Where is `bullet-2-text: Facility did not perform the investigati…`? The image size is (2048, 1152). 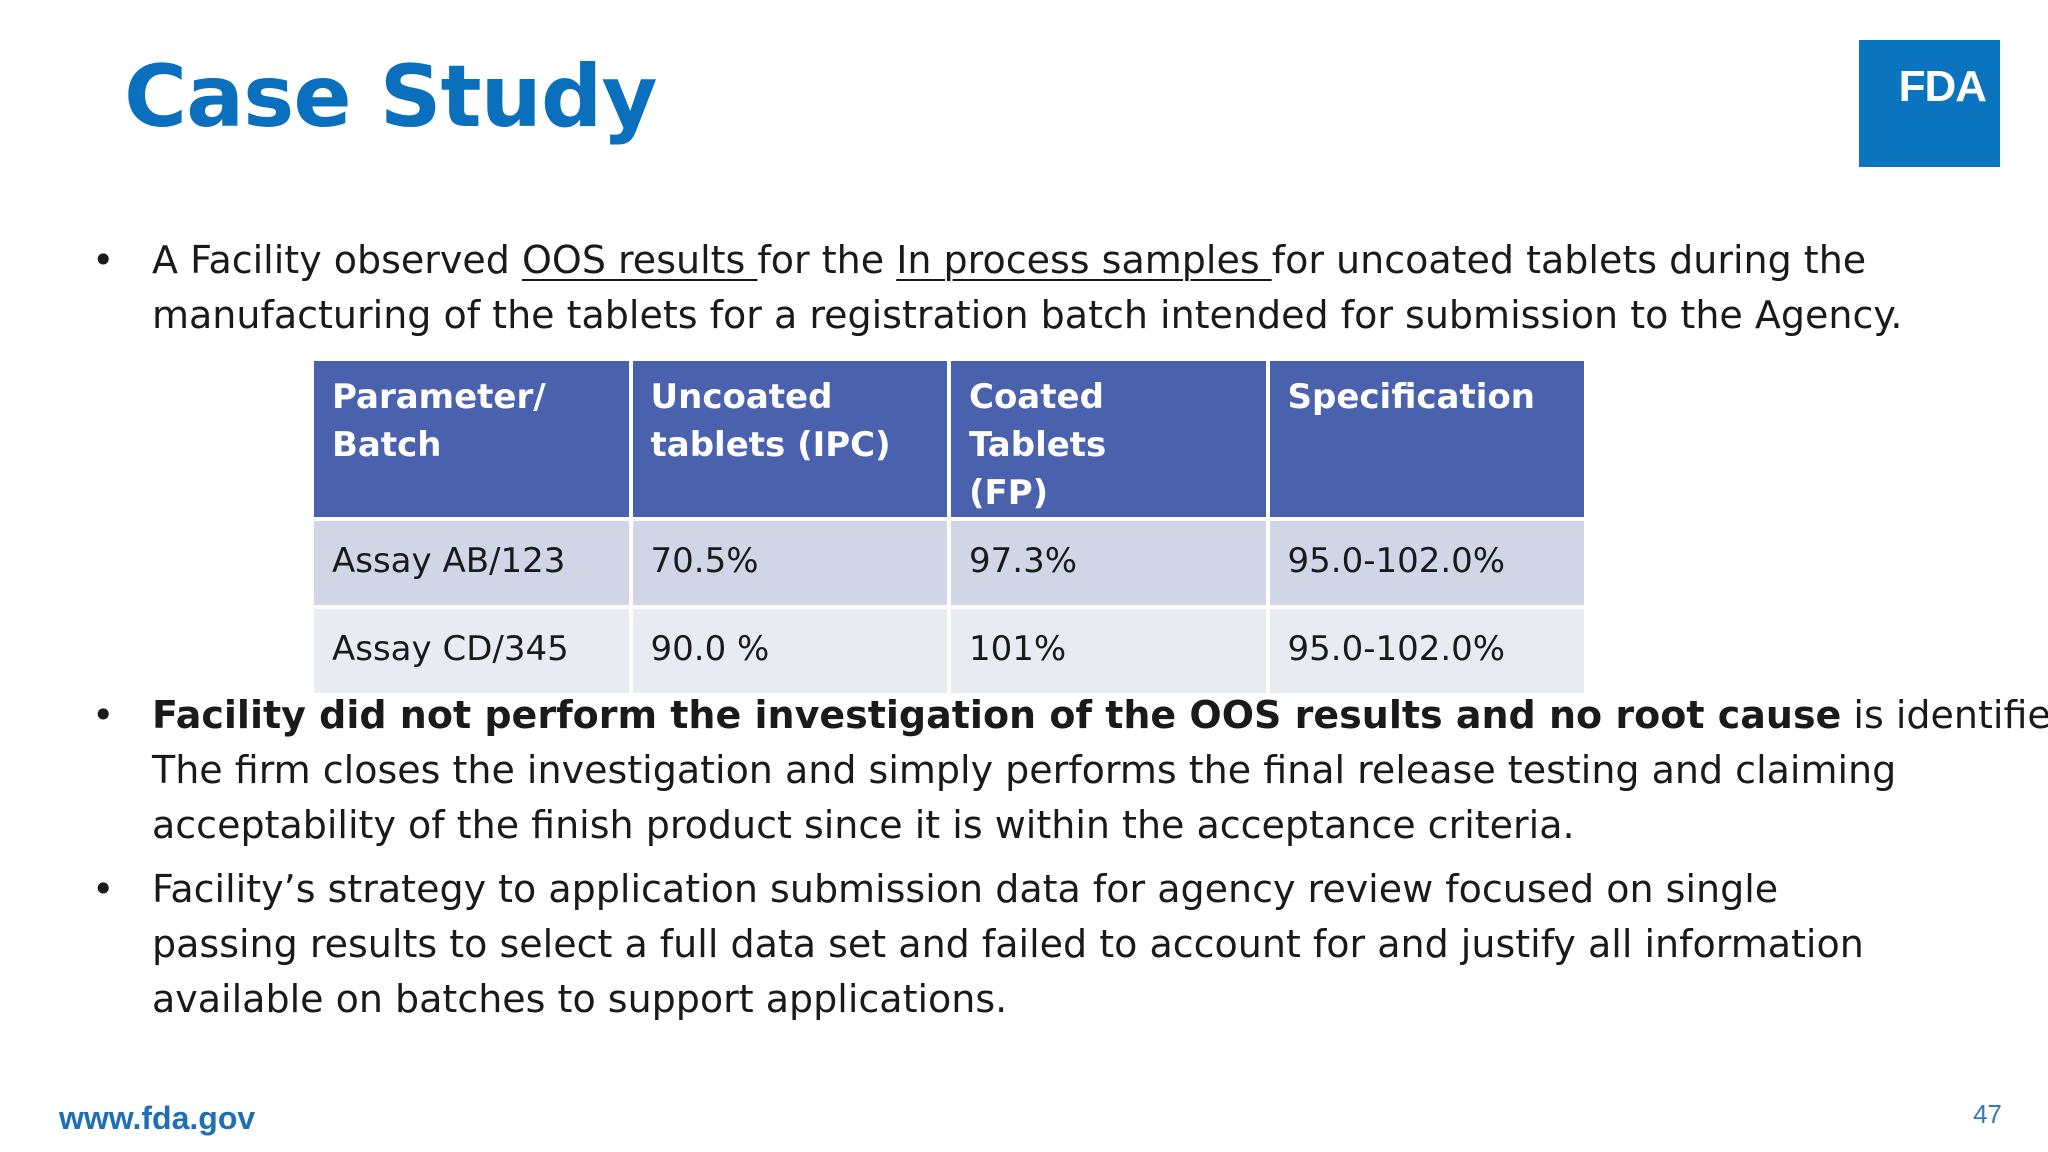 bullet-2-text: Facility did not perform the investigati… is located at coordinates (1100, 770).